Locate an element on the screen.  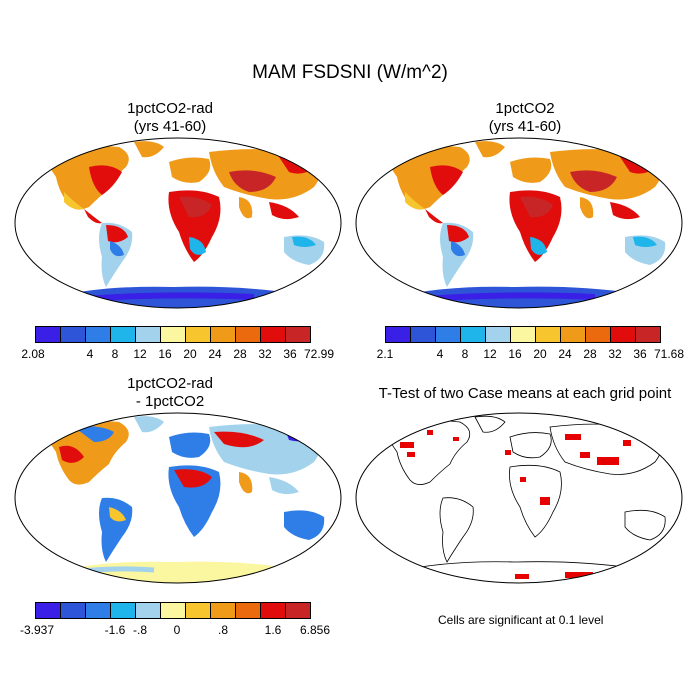
colorbar-2-label: 2.1 is located at coordinates (385, 354).